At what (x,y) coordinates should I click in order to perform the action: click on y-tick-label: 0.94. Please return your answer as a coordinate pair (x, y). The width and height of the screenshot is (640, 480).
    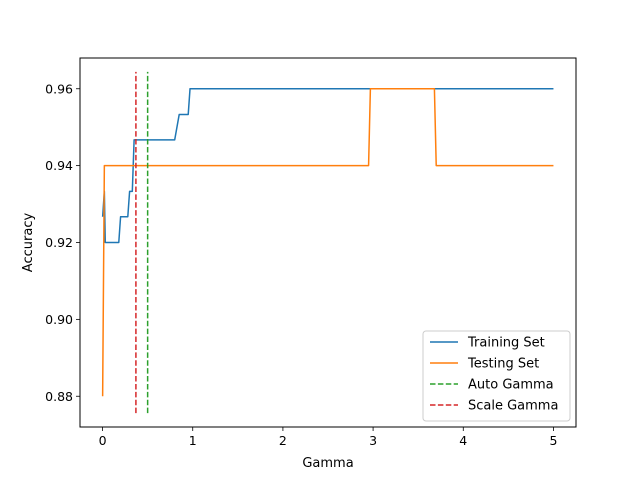
    Looking at the image, I should click on (59, 165).